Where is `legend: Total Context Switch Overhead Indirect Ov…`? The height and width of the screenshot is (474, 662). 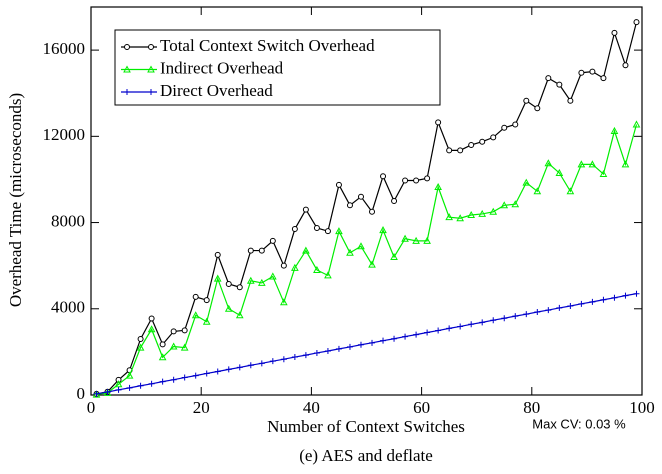 legend: Total Context Switch Overhead Indirect Ov… is located at coordinates (277, 67).